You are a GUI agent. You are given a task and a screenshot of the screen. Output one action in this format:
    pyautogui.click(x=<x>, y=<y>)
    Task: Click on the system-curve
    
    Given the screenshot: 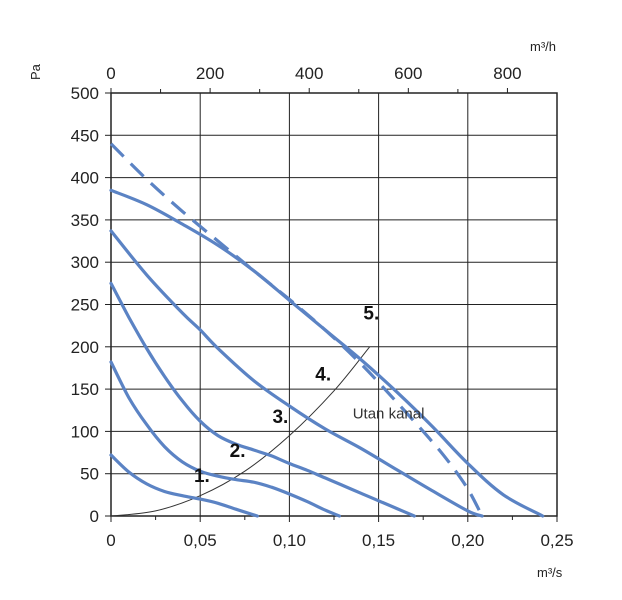 What is the action you would take?
    pyautogui.click(x=240, y=431)
    